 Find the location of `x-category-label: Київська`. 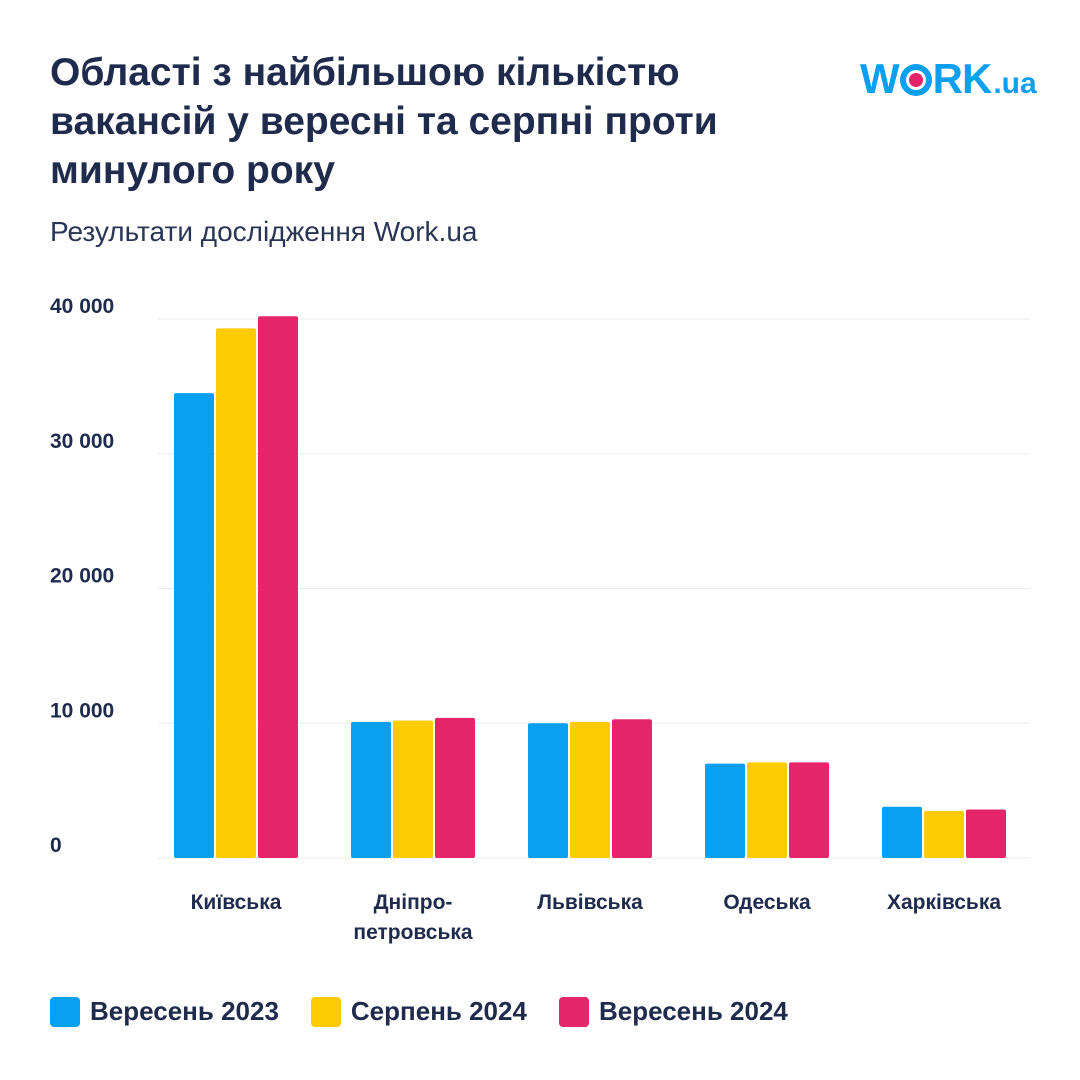

x-category-label: Київська is located at coordinates (236, 902).